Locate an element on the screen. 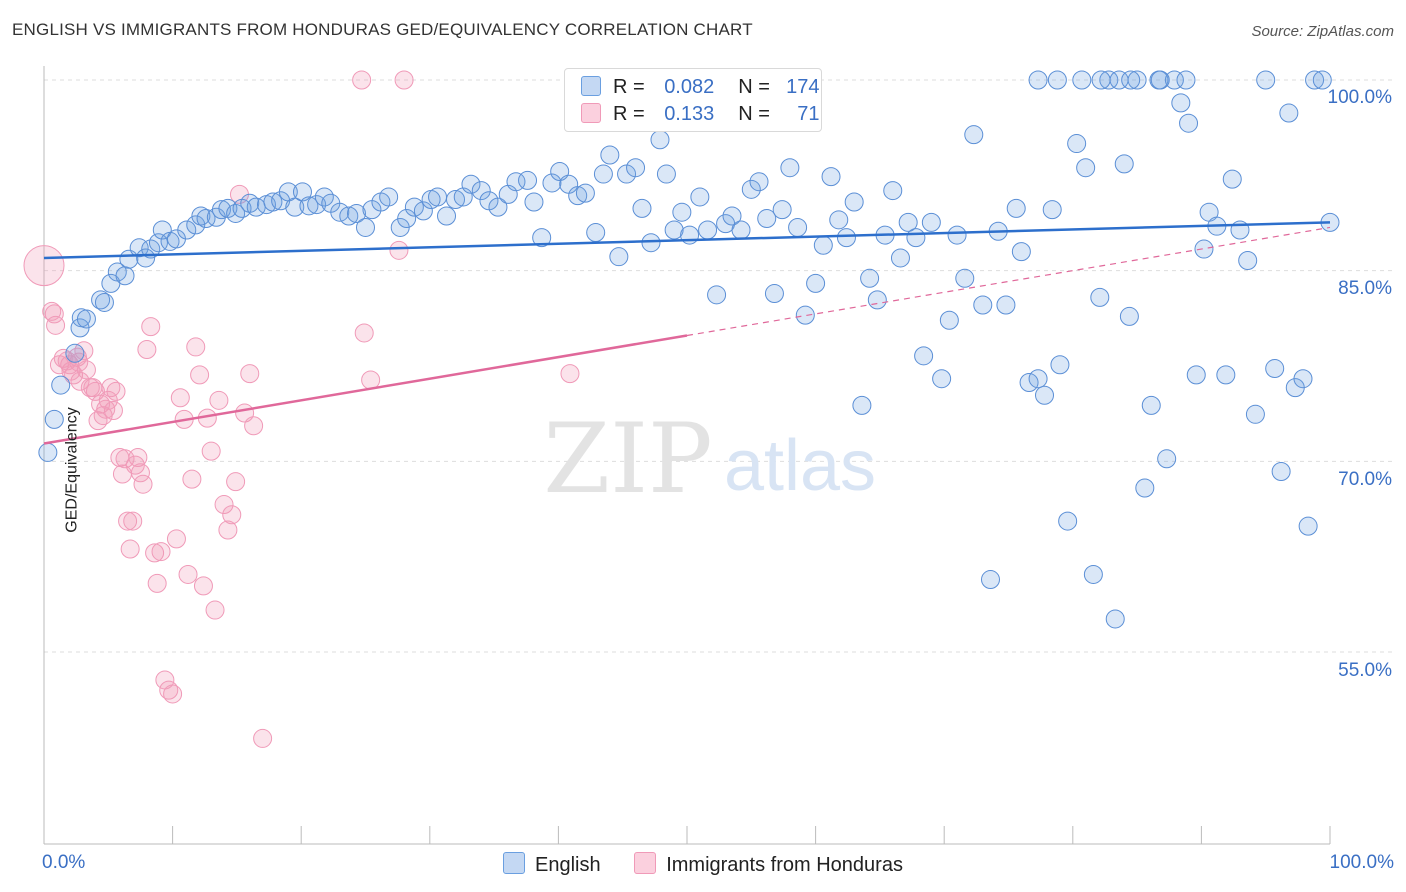 This screenshot has width=1406, height=892. legend-label: Immigrants from Honduras is located at coordinates (784, 865).